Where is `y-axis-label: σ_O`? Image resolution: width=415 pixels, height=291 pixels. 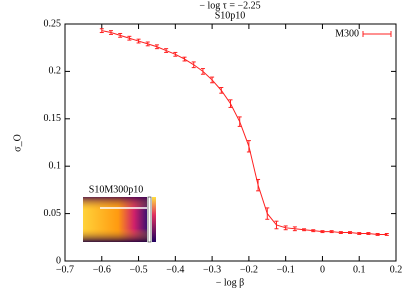
y-axis-label: σ_O is located at coordinates (17, 143).